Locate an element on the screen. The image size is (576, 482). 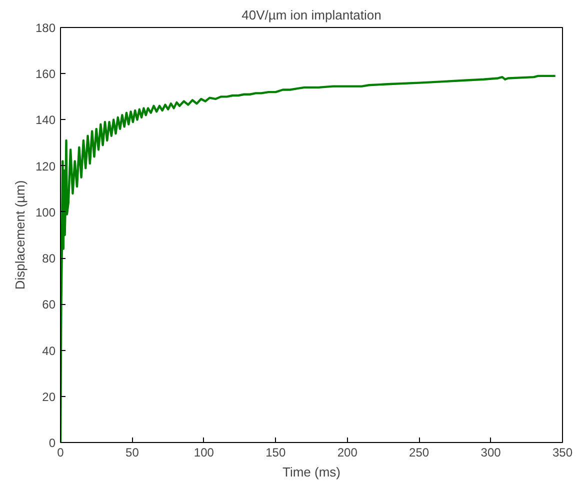
x-tick-label: 350 is located at coordinates (562, 453).